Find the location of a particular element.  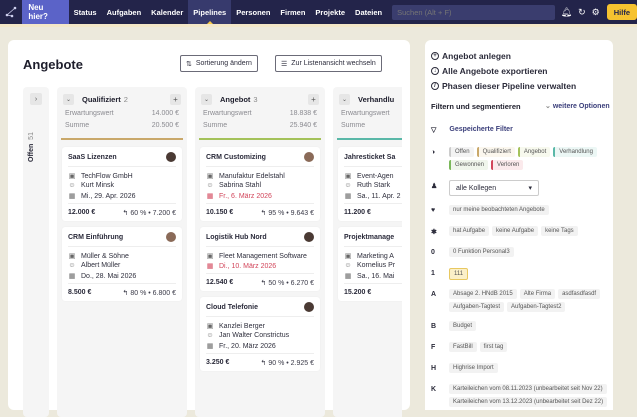

new-here-button: Neu hier? is located at coordinates (45, 12).